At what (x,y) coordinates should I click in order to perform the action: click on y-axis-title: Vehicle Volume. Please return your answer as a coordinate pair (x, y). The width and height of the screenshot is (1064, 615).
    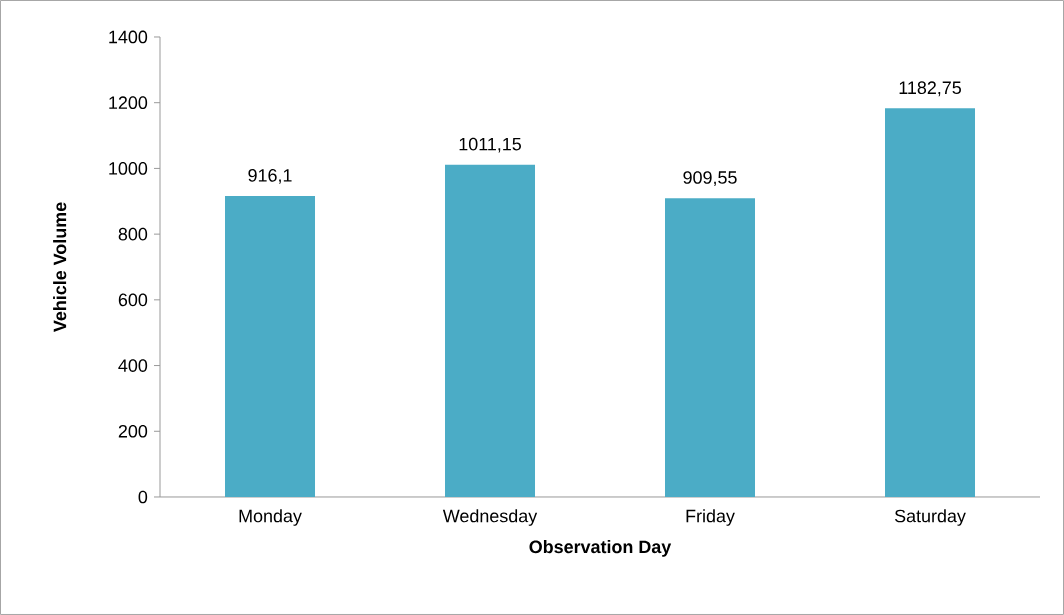
    Looking at the image, I should click on (60, 267).